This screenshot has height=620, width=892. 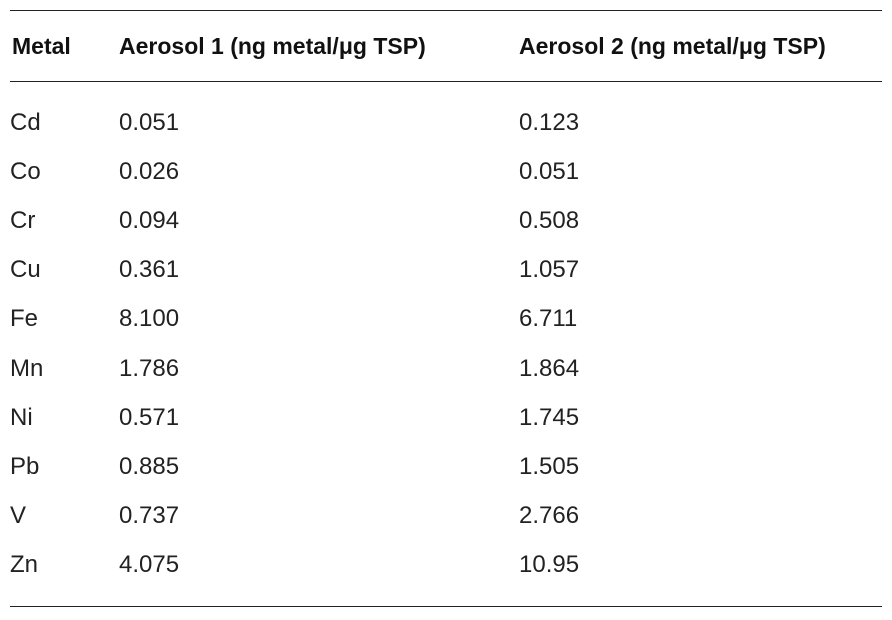 I want to click on cell-metal: Cu, so click(x=25, y=270).